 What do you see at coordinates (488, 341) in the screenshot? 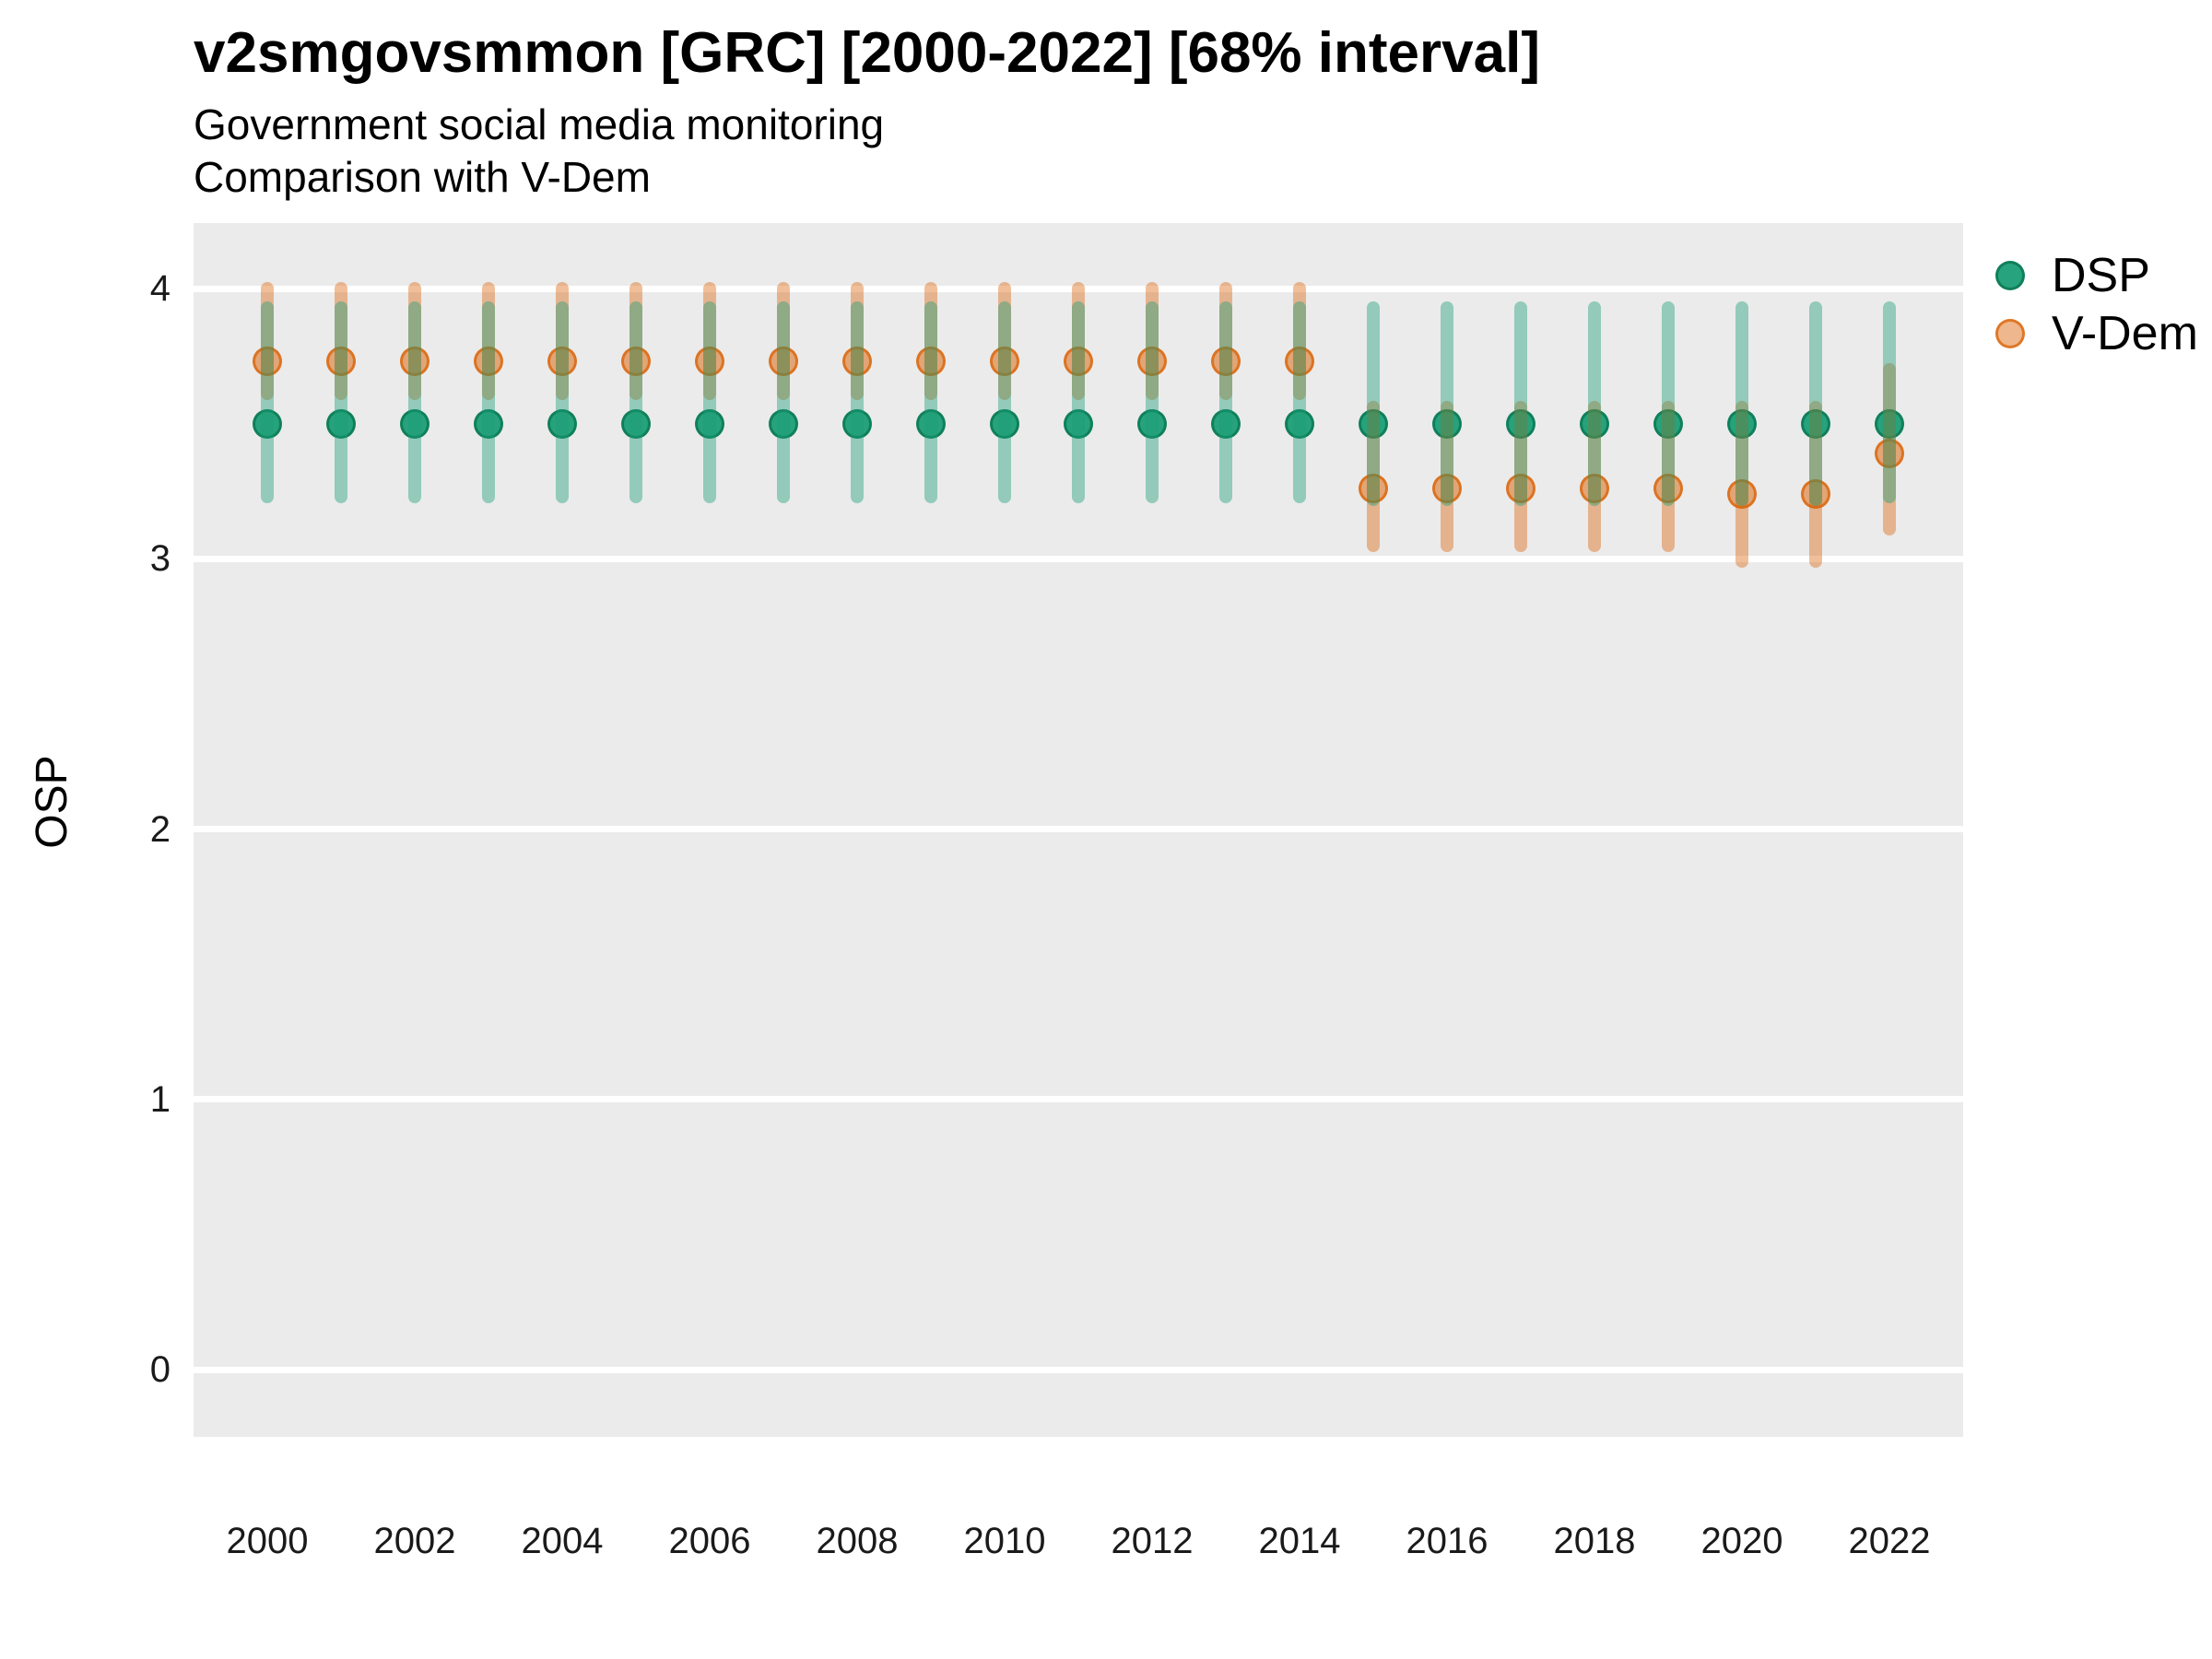
I see `vdem-interval-2003` at bounding box center [488, 341].